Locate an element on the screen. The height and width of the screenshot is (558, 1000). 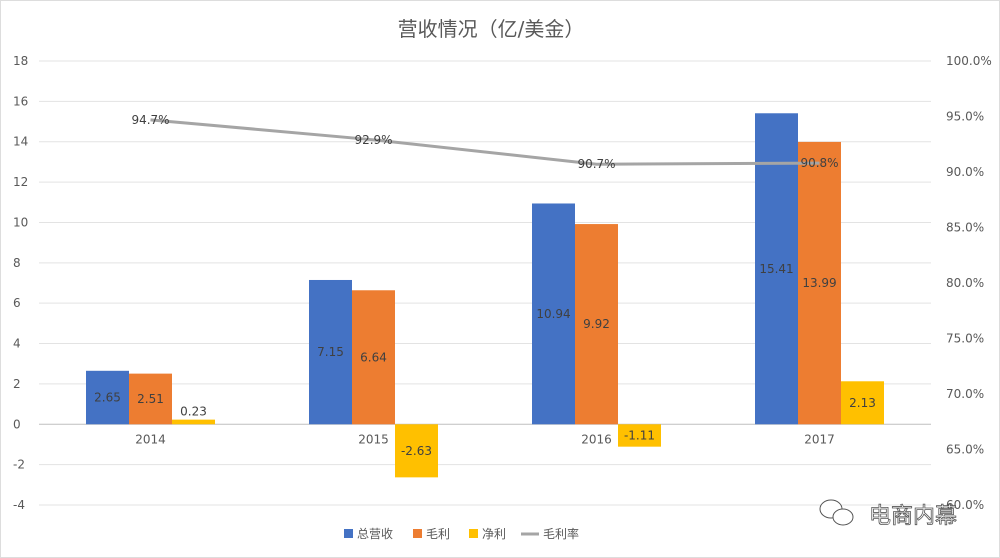
left-tick-label: 2 is located at coordinates (17, 384).